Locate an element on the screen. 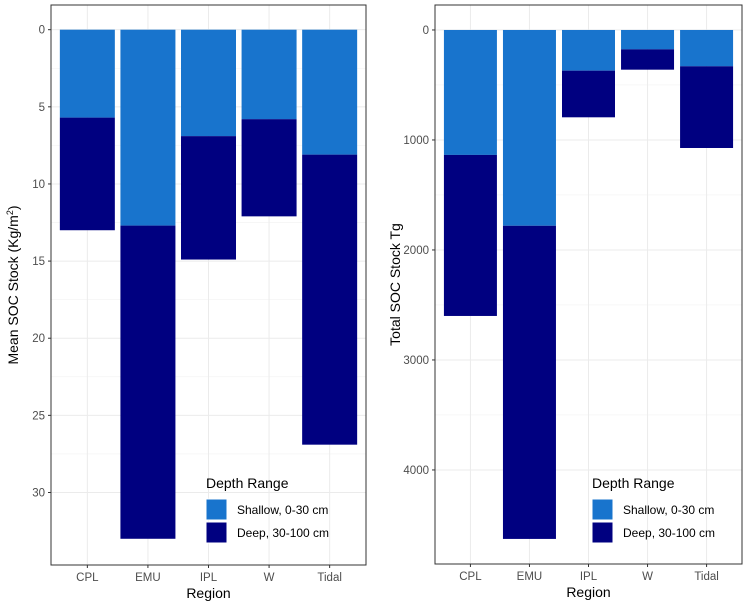 The height and width of the screenshot is (606, 750). y-tick-label: 4000 is located at coordinates (416, 471).